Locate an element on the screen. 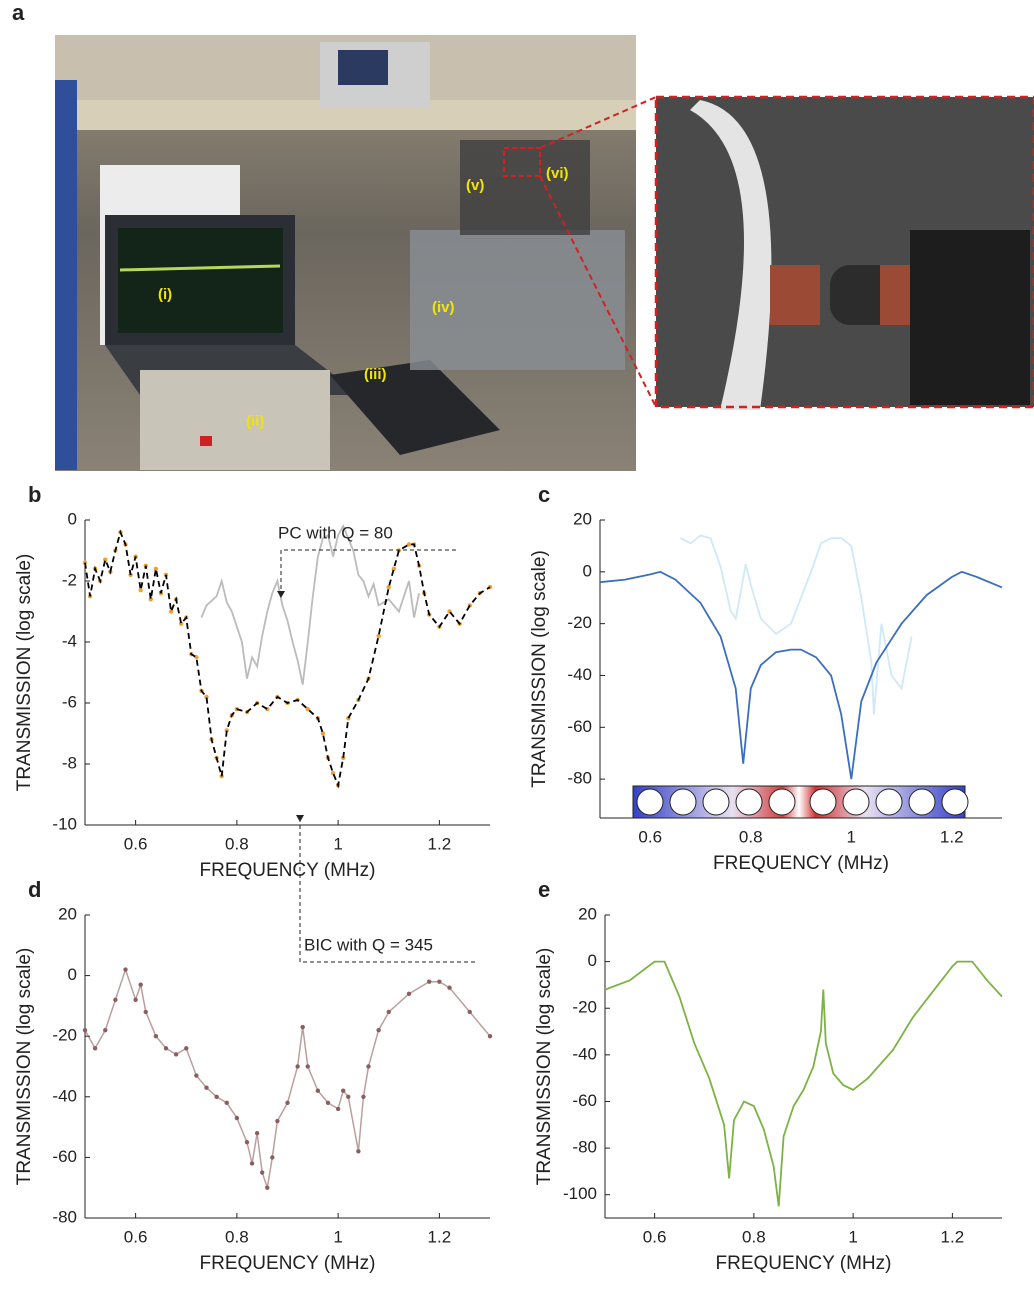 The width and height of the screenshot is (1034, 1295). y-tick-label: -6 is located at coordinates (69, 701).